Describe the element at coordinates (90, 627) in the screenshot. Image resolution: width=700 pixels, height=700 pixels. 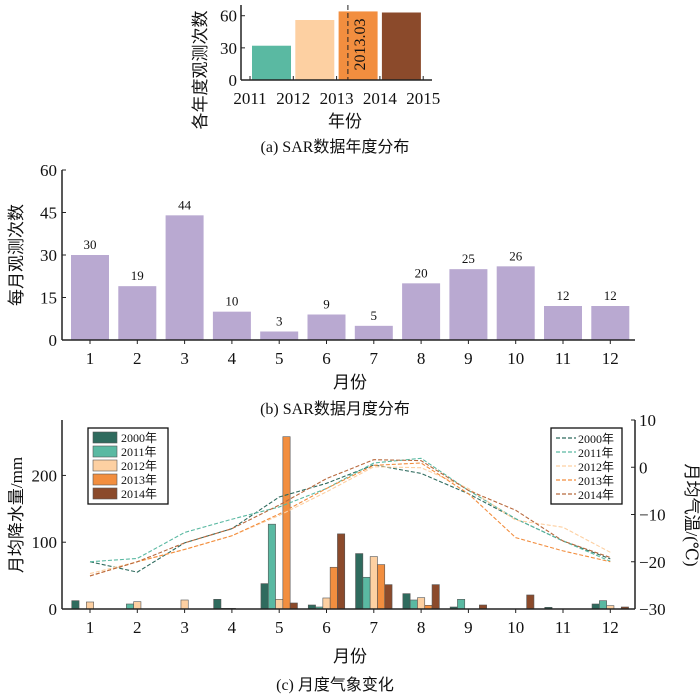
I see `x-tick-label: 1` at that location.